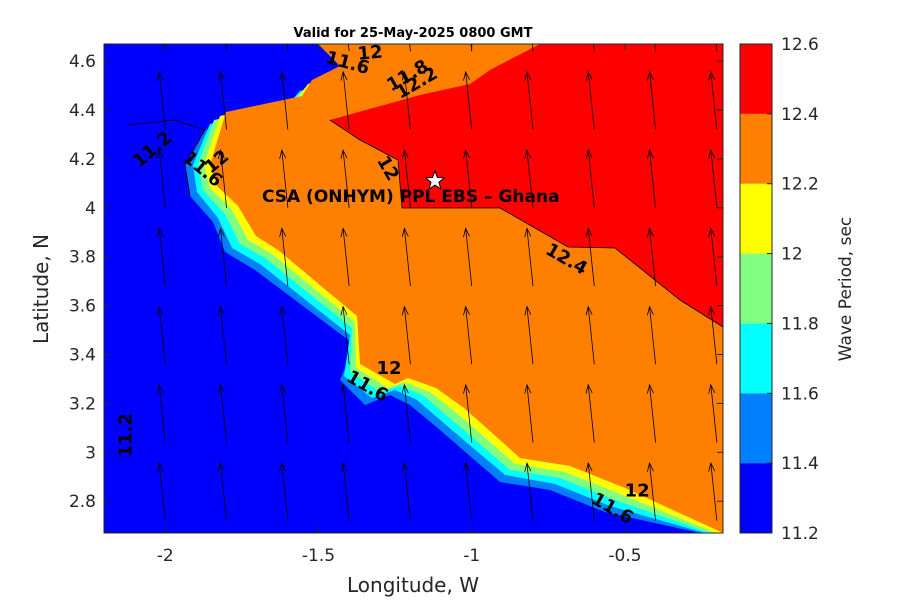  What do you see at coordinates (846, 289) in the screenshot?
I see `colorbar-label: Wave Period, sec` at bounding box center [846, 289].